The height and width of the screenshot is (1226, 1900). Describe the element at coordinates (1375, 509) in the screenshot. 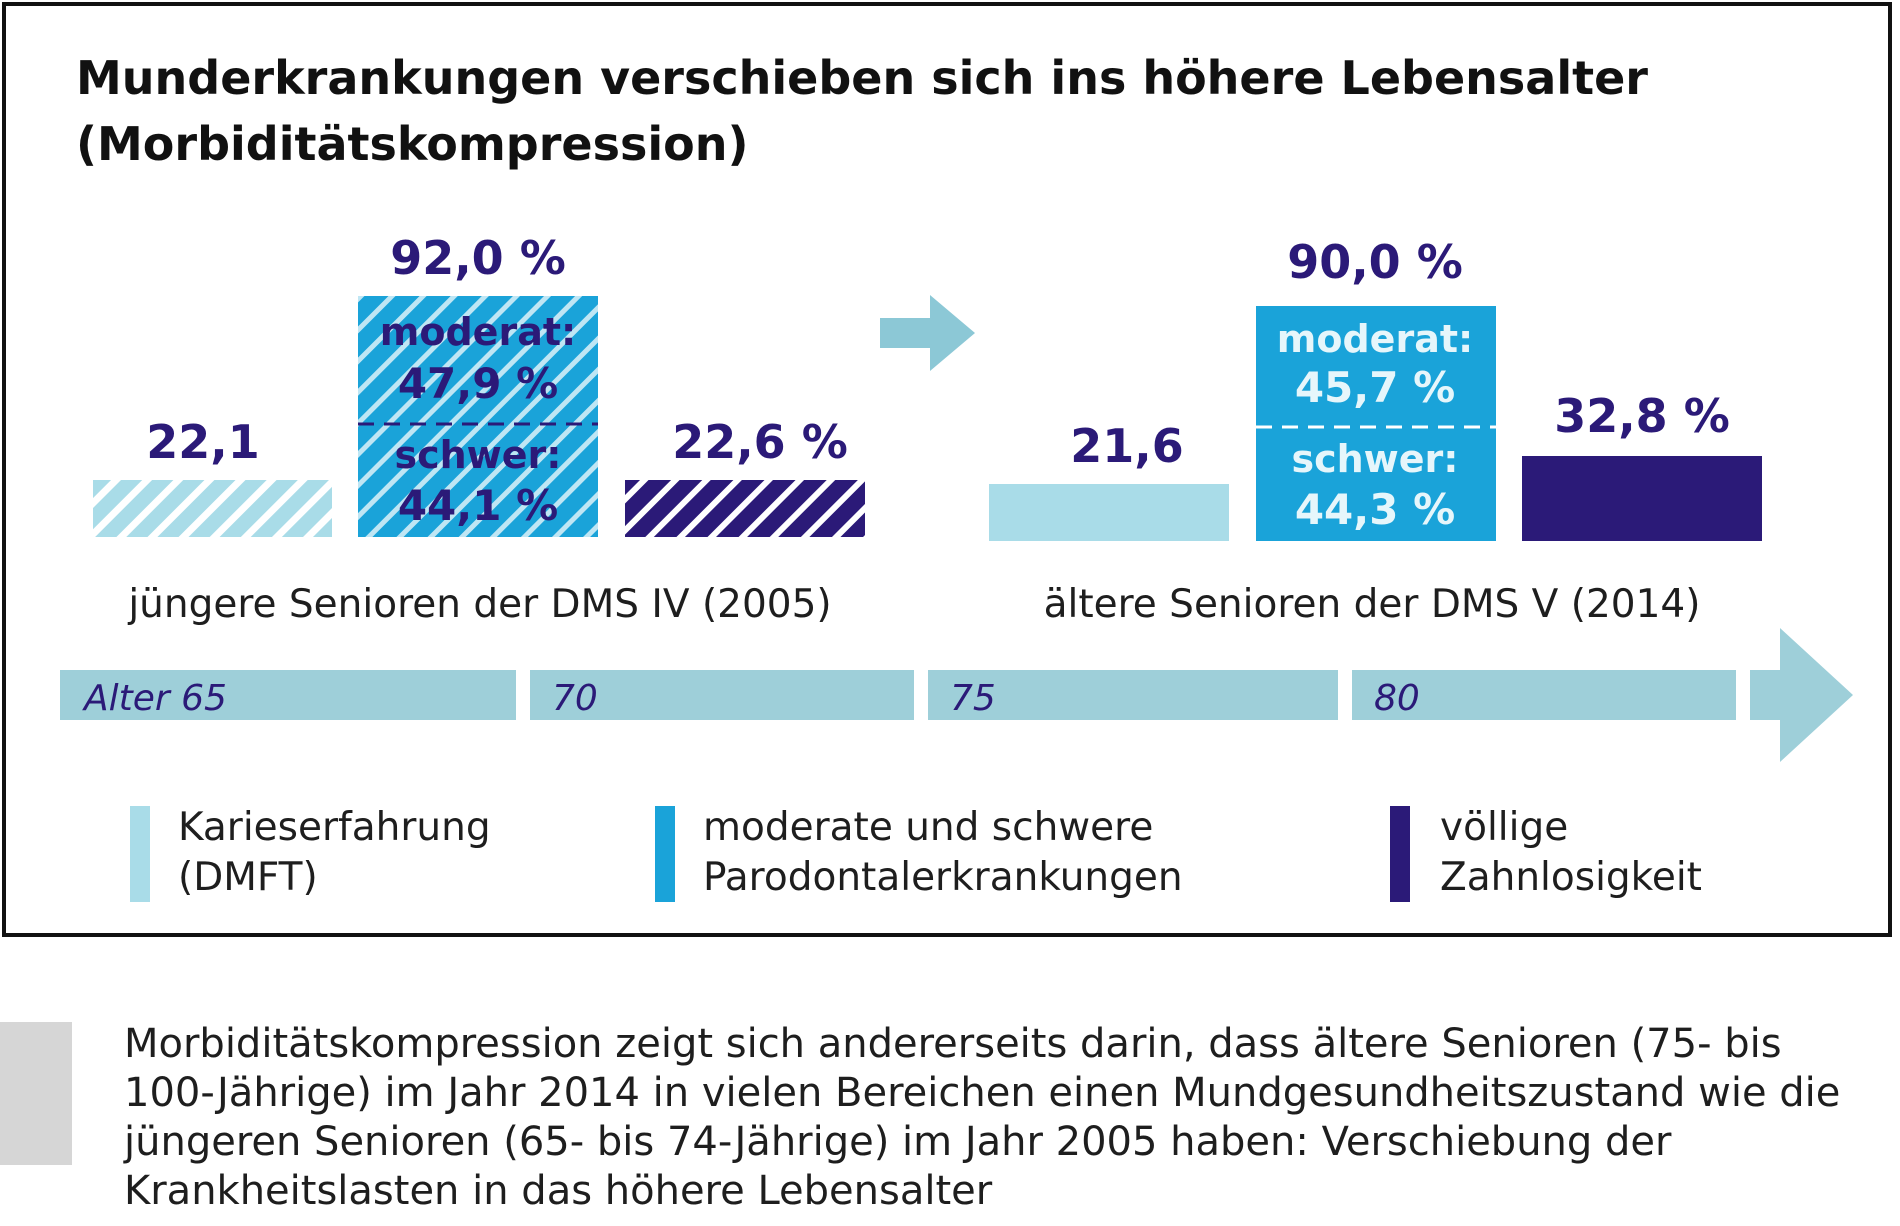

I see `perio-2014-severe-value: 44,3 %` at that location.